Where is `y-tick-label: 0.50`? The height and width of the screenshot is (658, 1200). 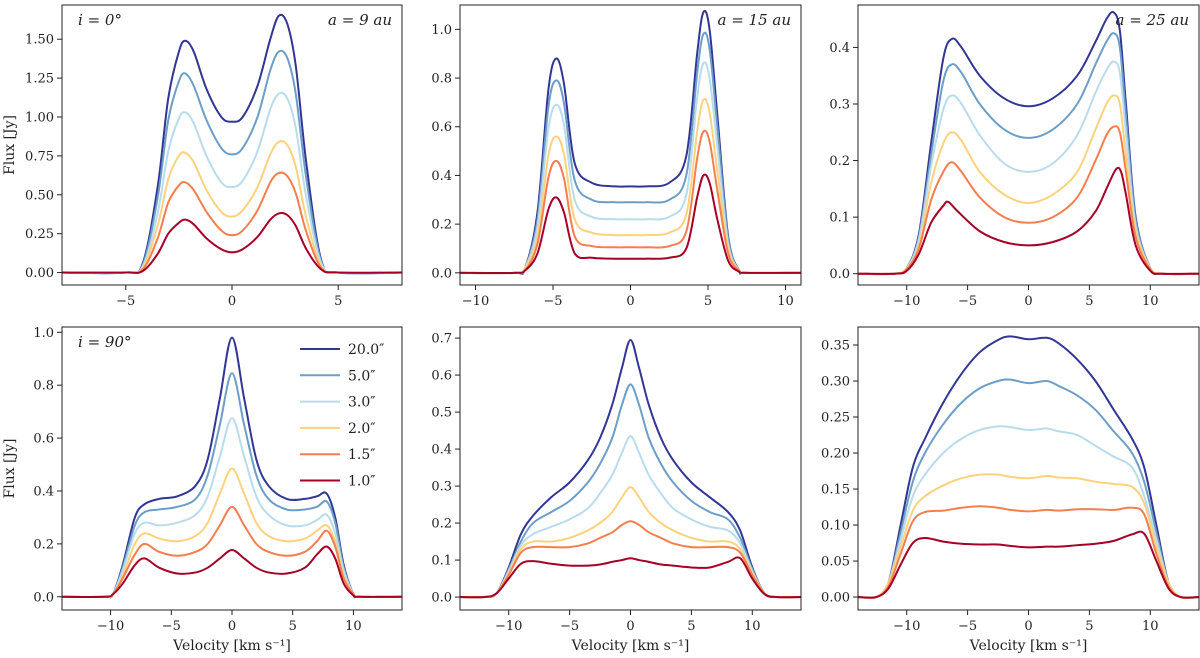 y-tick-label: 0.50 is located at coordinates (39, 195).